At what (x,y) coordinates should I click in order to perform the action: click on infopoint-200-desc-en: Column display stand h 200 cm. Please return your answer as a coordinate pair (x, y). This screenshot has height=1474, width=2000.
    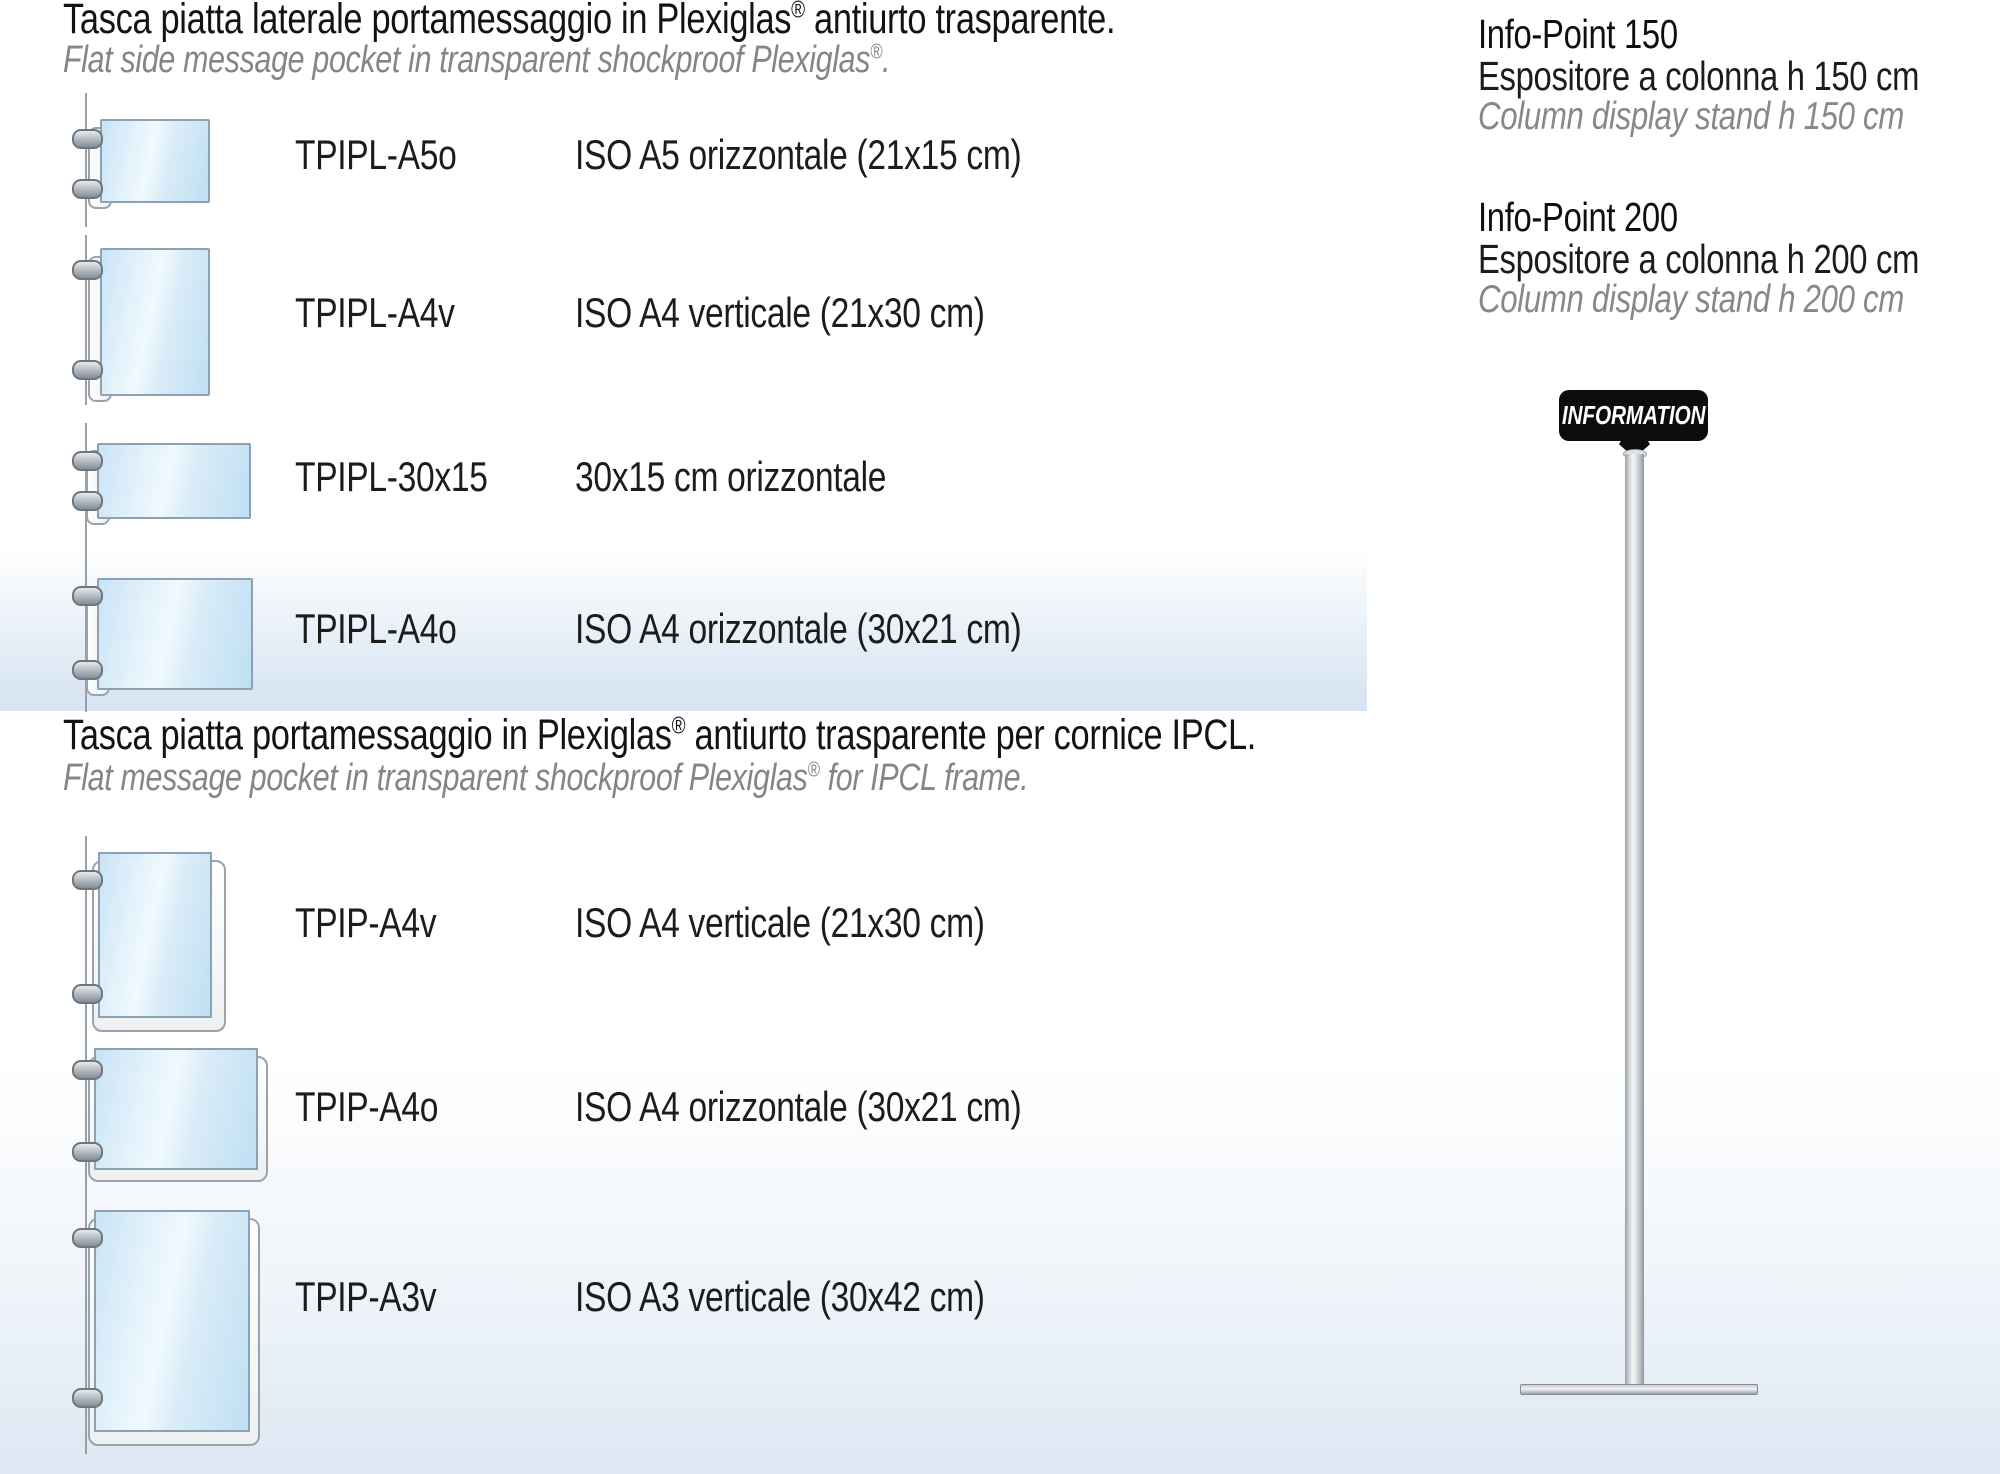
    Looking at the image, I should click on (1691, 299).